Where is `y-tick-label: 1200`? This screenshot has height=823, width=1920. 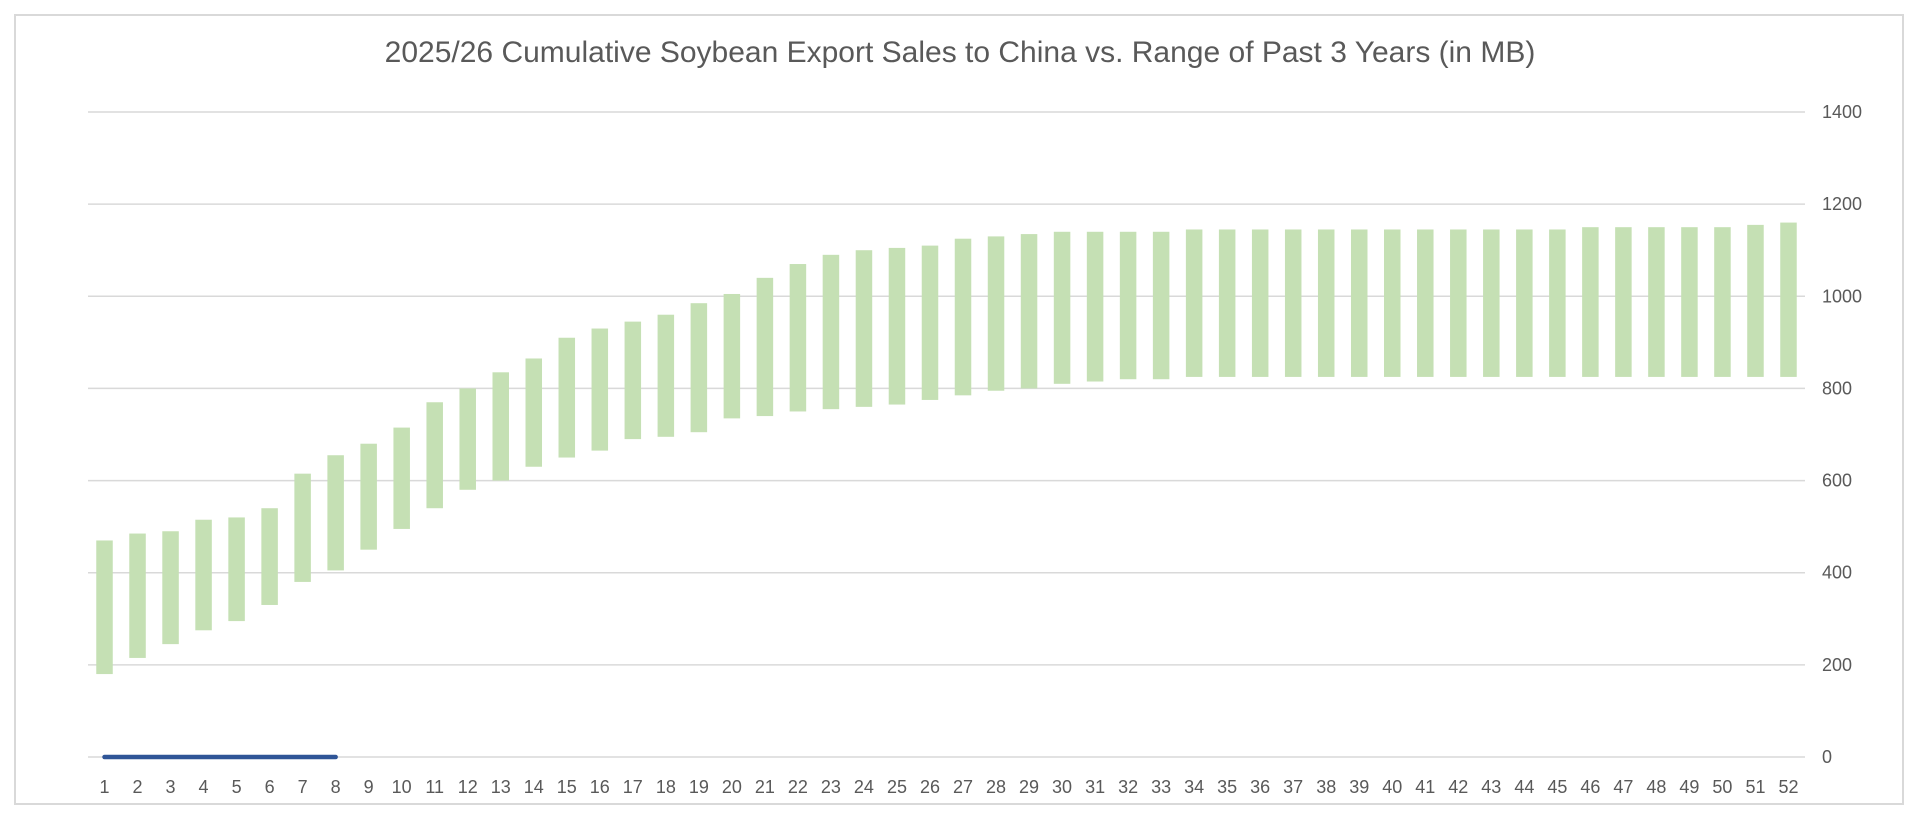
y-tick-label: 1200 is located at coordinates (1842, 204).